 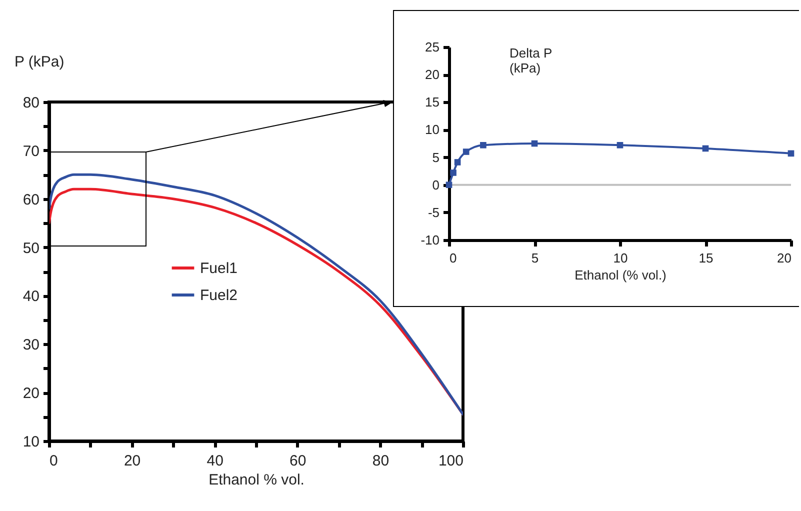 I want to click on legend-label: Fuel2, so click(x=219, y=295).